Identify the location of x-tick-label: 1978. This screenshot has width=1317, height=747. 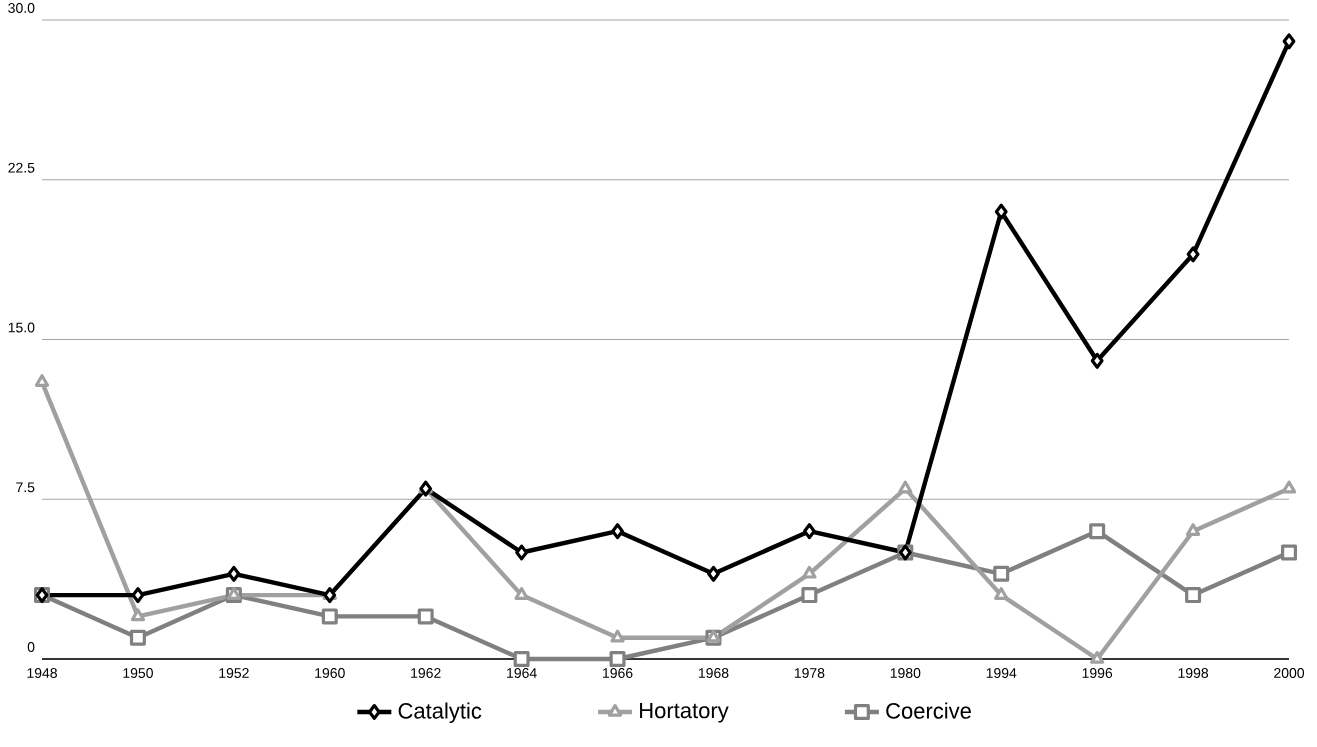
(809, 673).